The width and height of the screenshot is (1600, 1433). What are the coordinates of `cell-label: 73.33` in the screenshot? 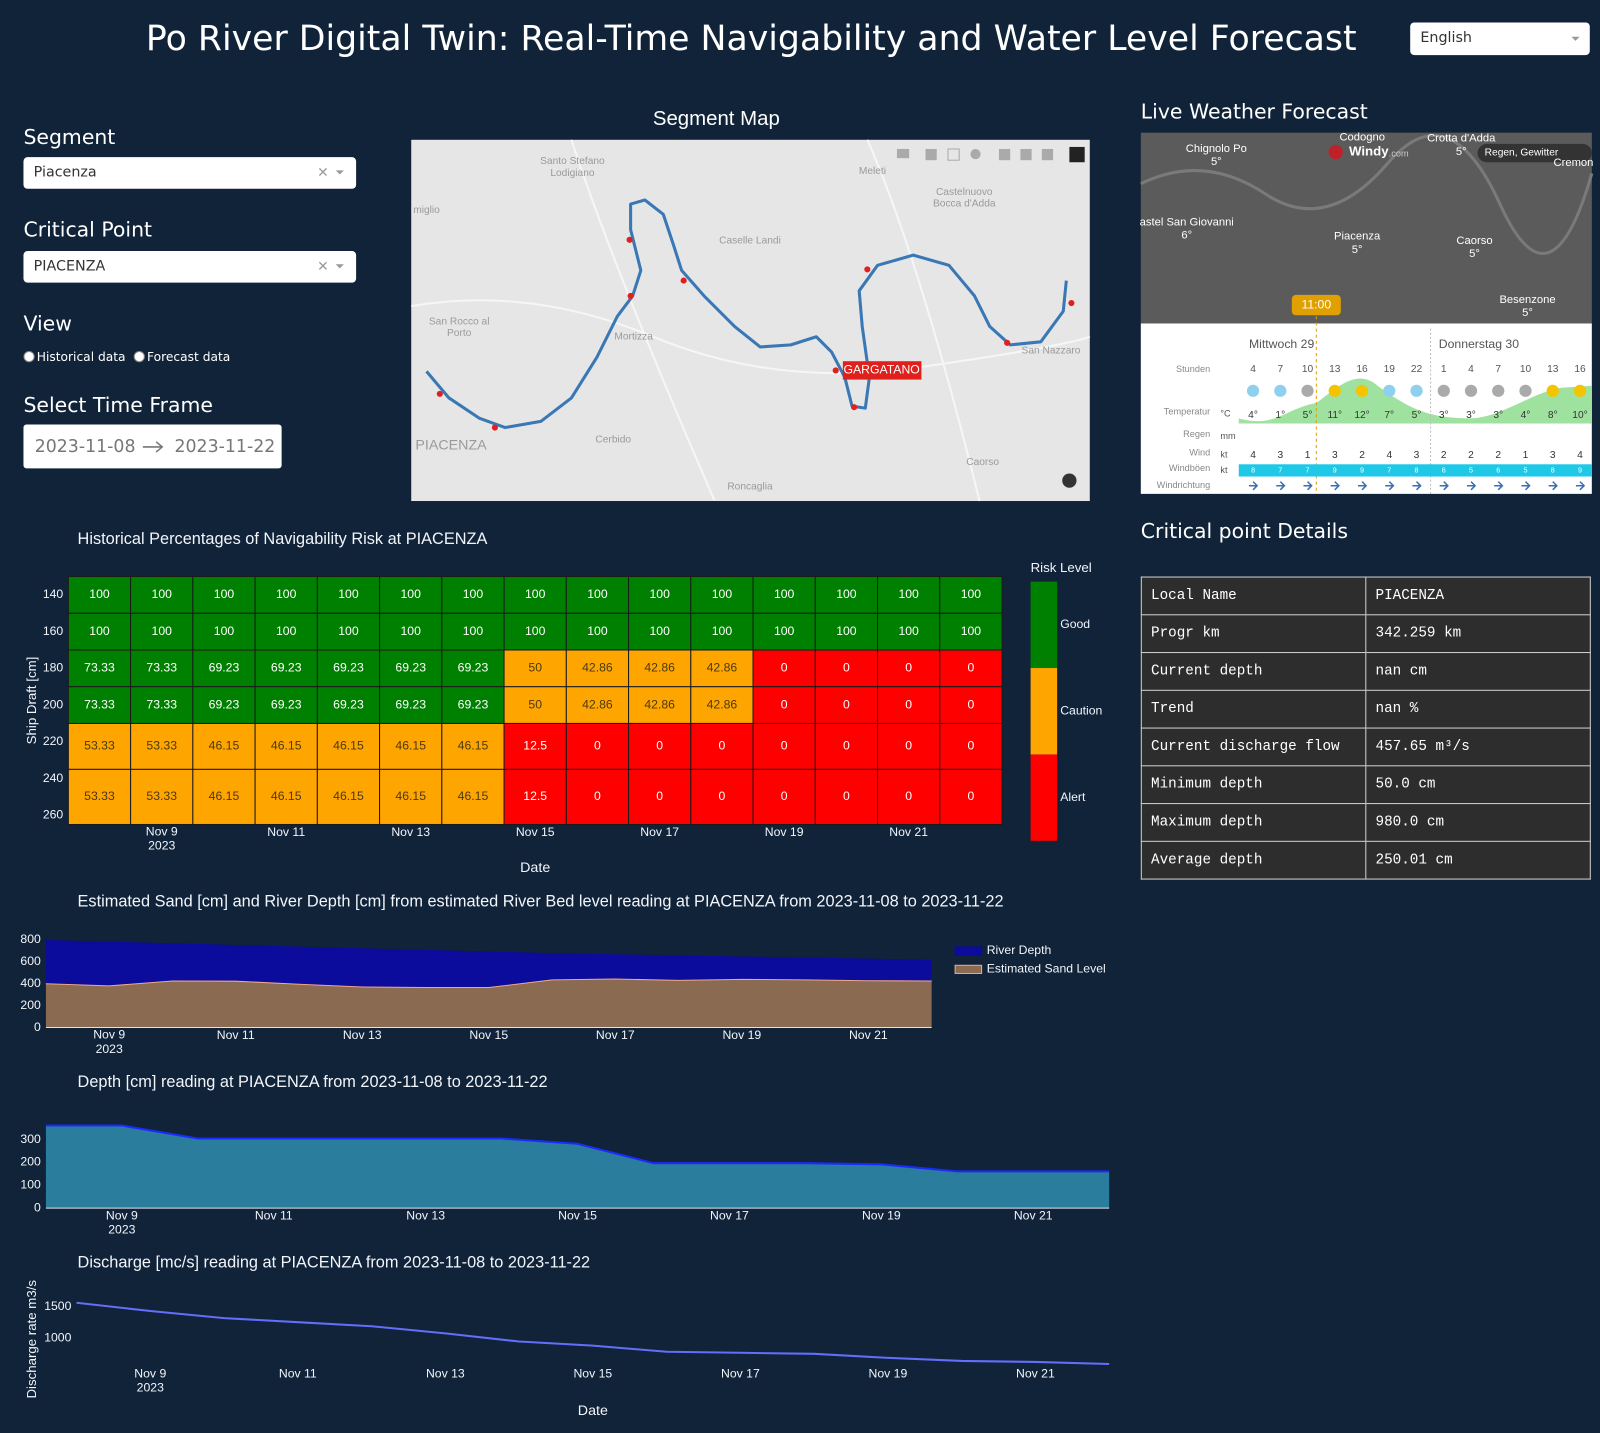 It's located at (99, 668).